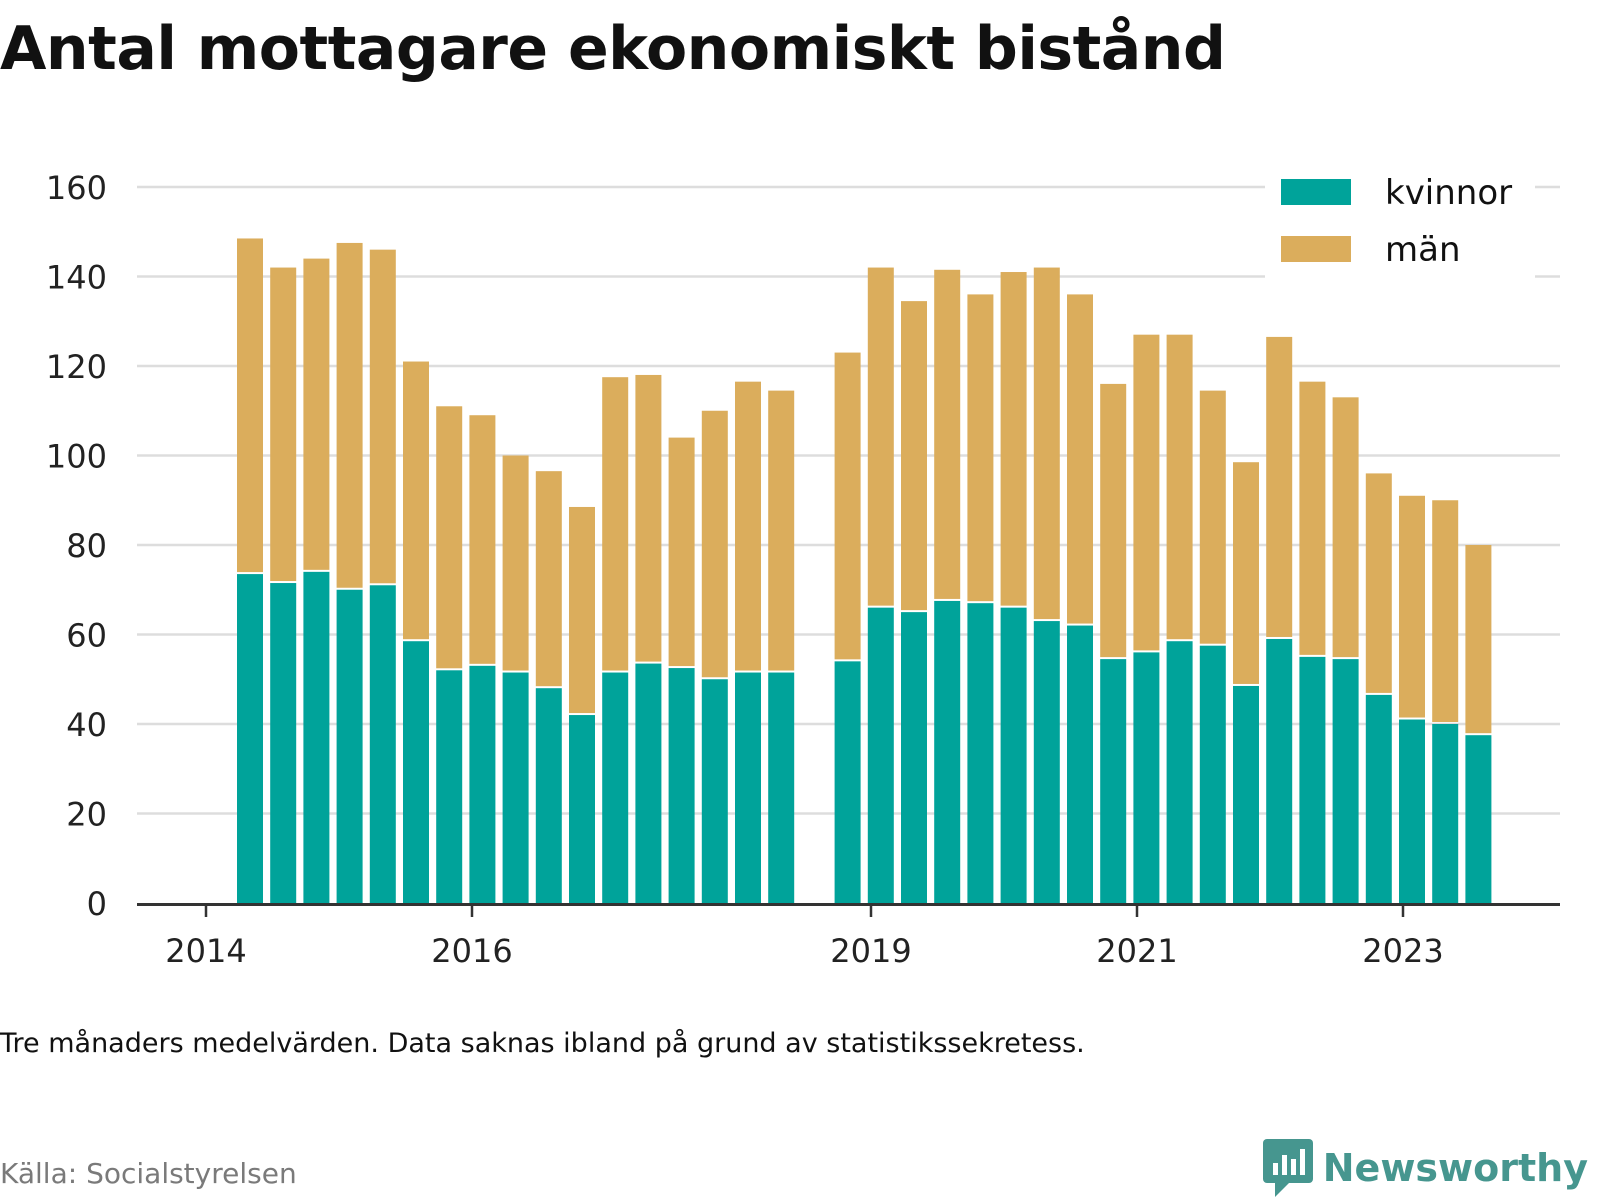 The height and width of the screenshot is (1200, 1600). Describe the element at coordinates (471, 951) in the screenshot. I see `x-tick-label: 2016` at that location.